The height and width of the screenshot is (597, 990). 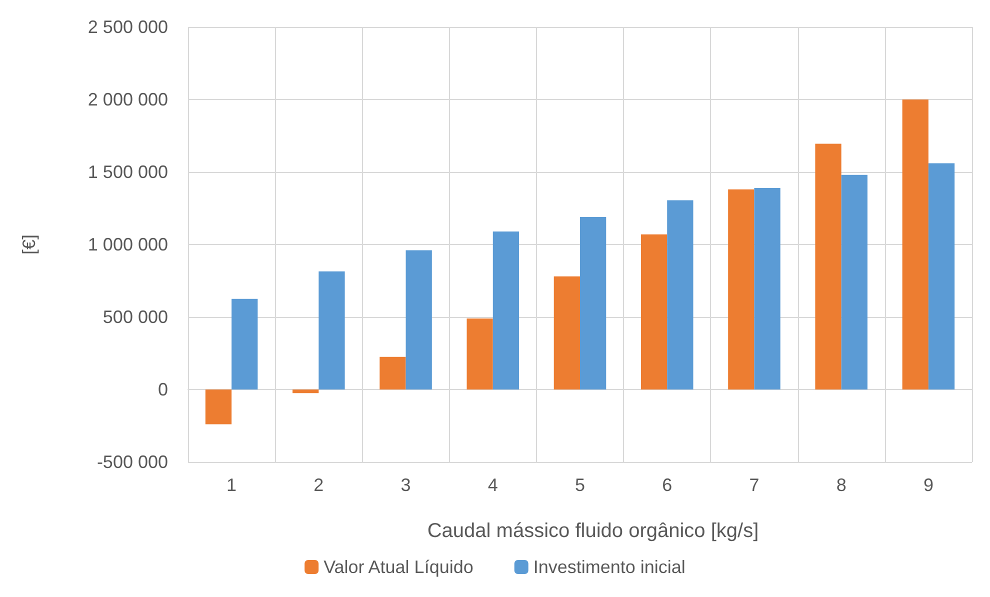 I want to click on y-tick-label: 1 500 000, so click(x=128, y=172).